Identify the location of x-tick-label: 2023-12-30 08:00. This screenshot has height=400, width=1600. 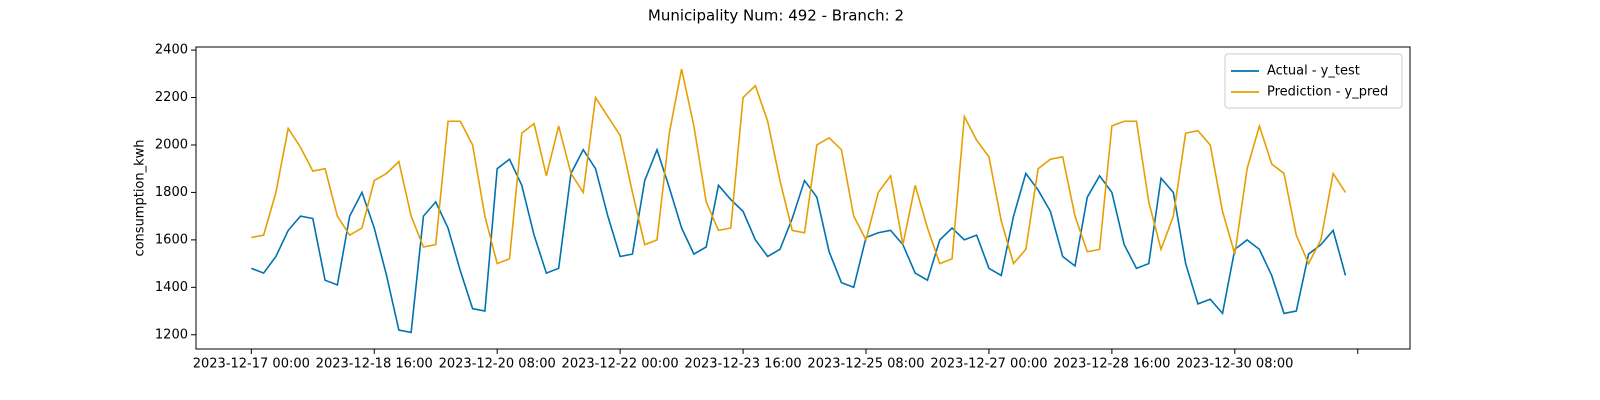
(1234, 364).